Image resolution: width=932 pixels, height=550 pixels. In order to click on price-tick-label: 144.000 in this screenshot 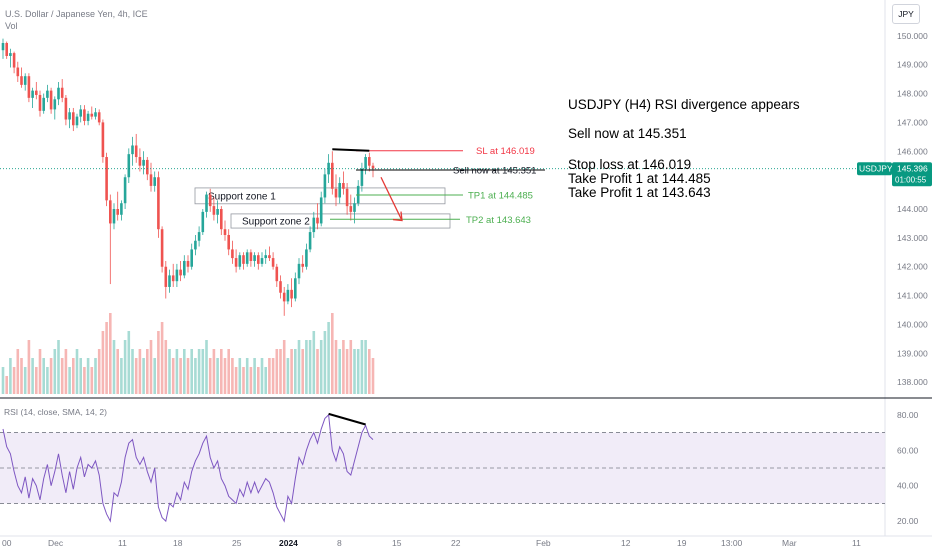, I will do `click(912, 209)`.